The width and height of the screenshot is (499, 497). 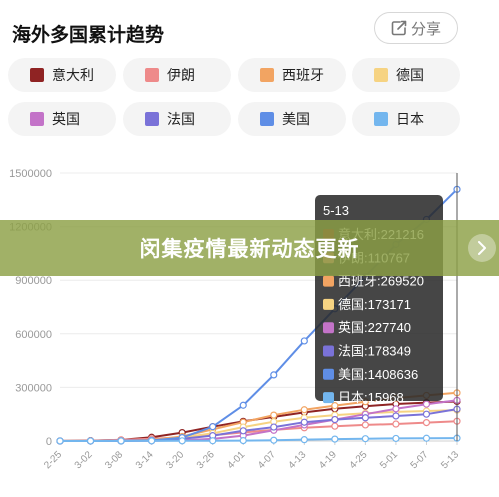 I want to click on legend-label: 英国, so click(x=66, y=119).